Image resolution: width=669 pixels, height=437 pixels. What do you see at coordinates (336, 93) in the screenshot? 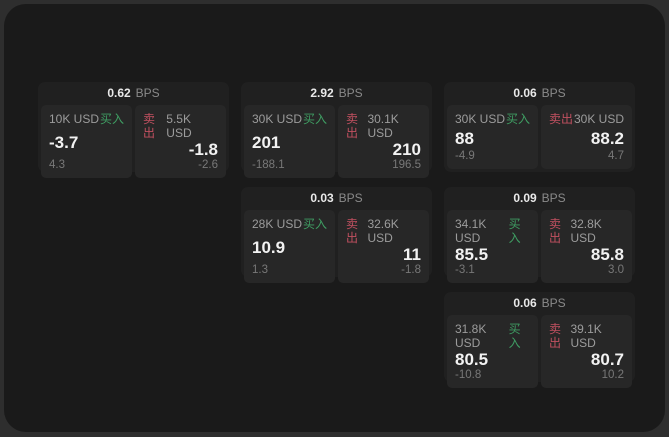
I see `card-header: 2.92 BPS` at bounding box center [336, 93].